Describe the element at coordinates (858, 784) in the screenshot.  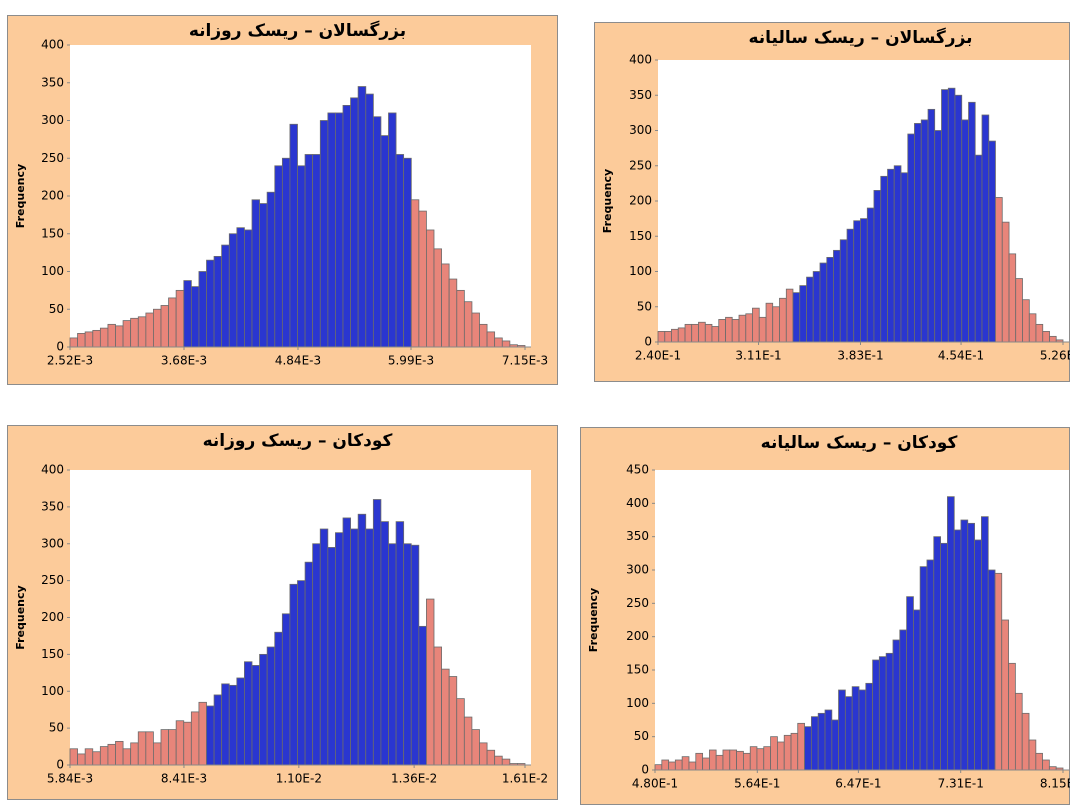
I see `x-tick-label: 6.47E-1` at that location.